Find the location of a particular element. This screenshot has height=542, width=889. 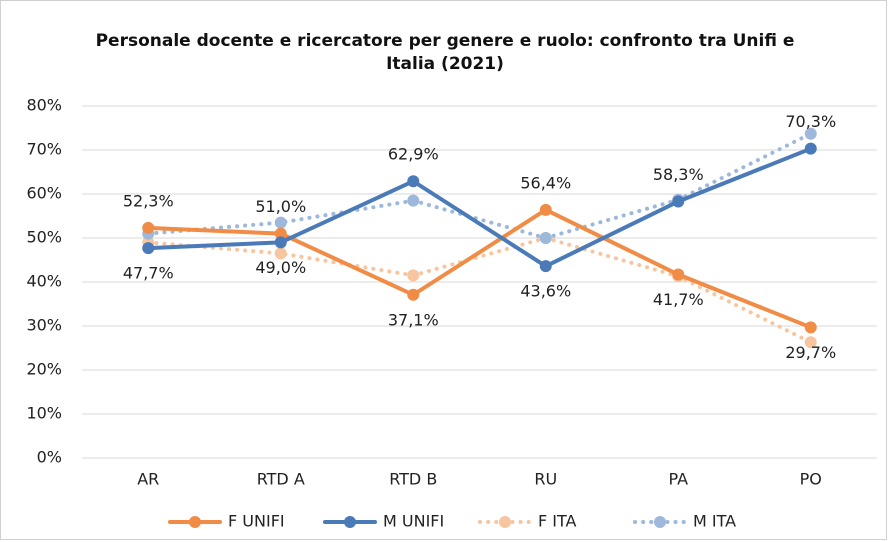

data-label: 56,4% is located at coordinates (545, 182).